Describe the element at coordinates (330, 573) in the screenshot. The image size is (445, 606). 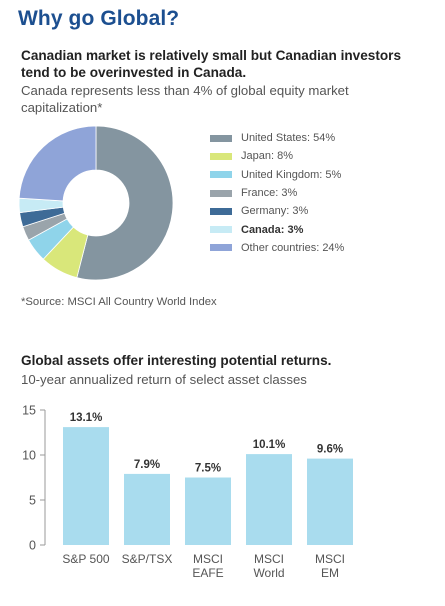
I see `x-category-label: EM` at that location.